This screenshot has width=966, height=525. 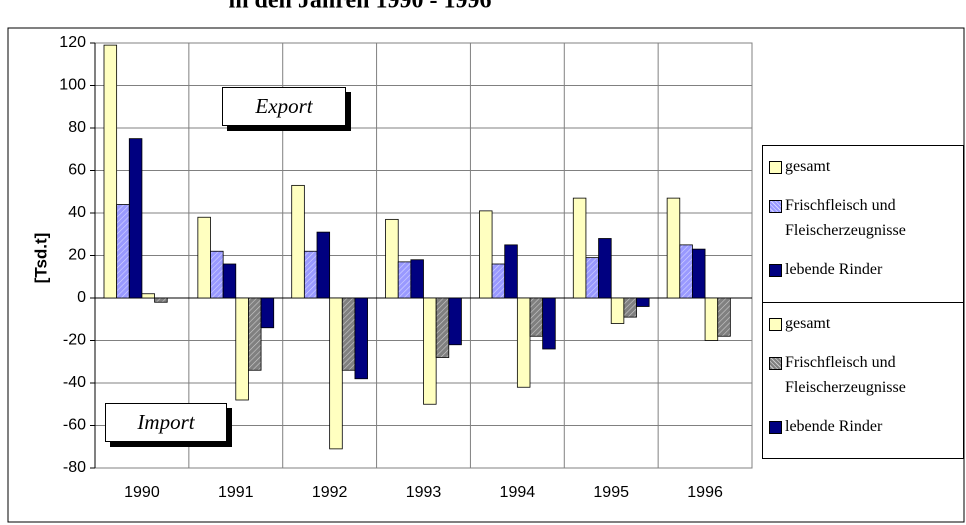 I want to click on y-tick-label: 120, so click(x=72, y=42).